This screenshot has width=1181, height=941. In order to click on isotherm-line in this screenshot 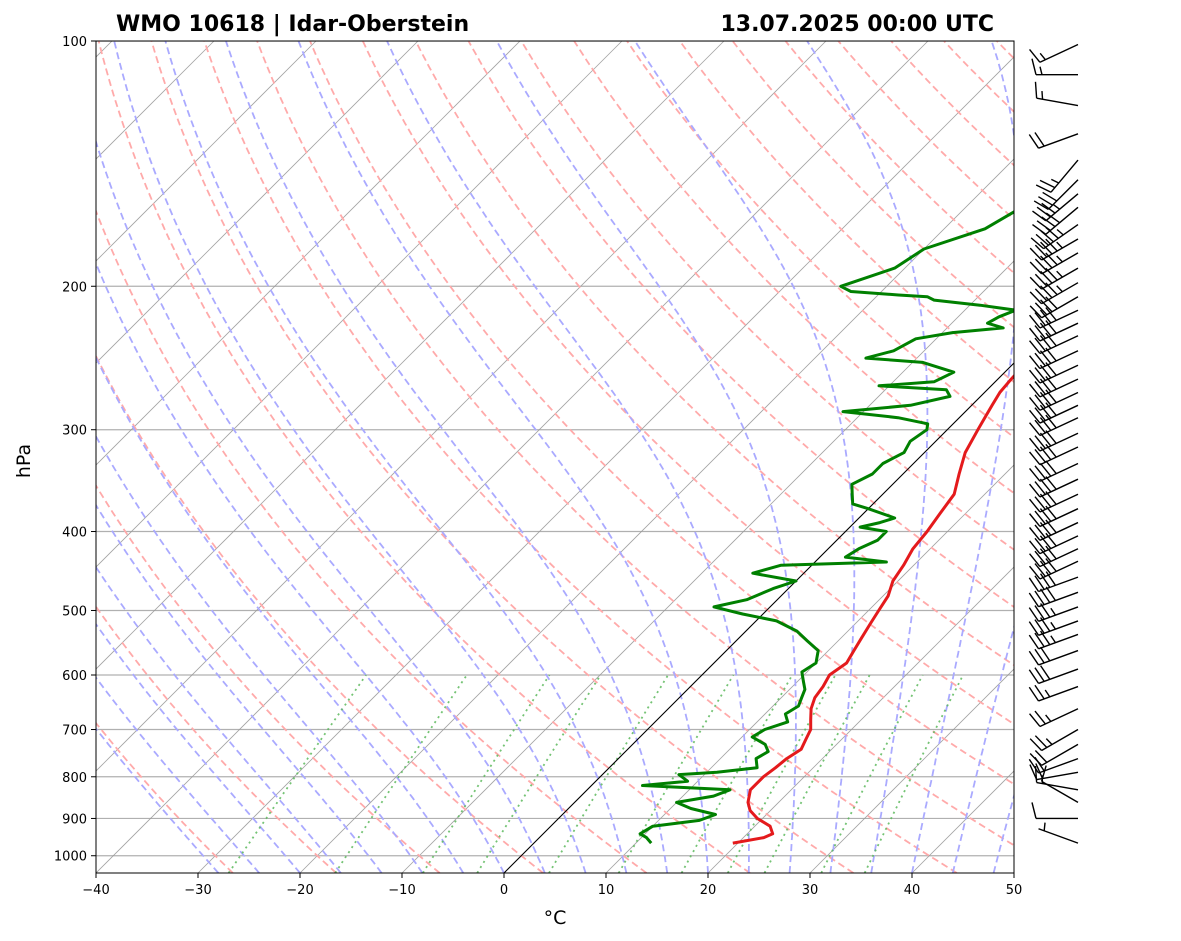, I will do `click(911, 770)`.